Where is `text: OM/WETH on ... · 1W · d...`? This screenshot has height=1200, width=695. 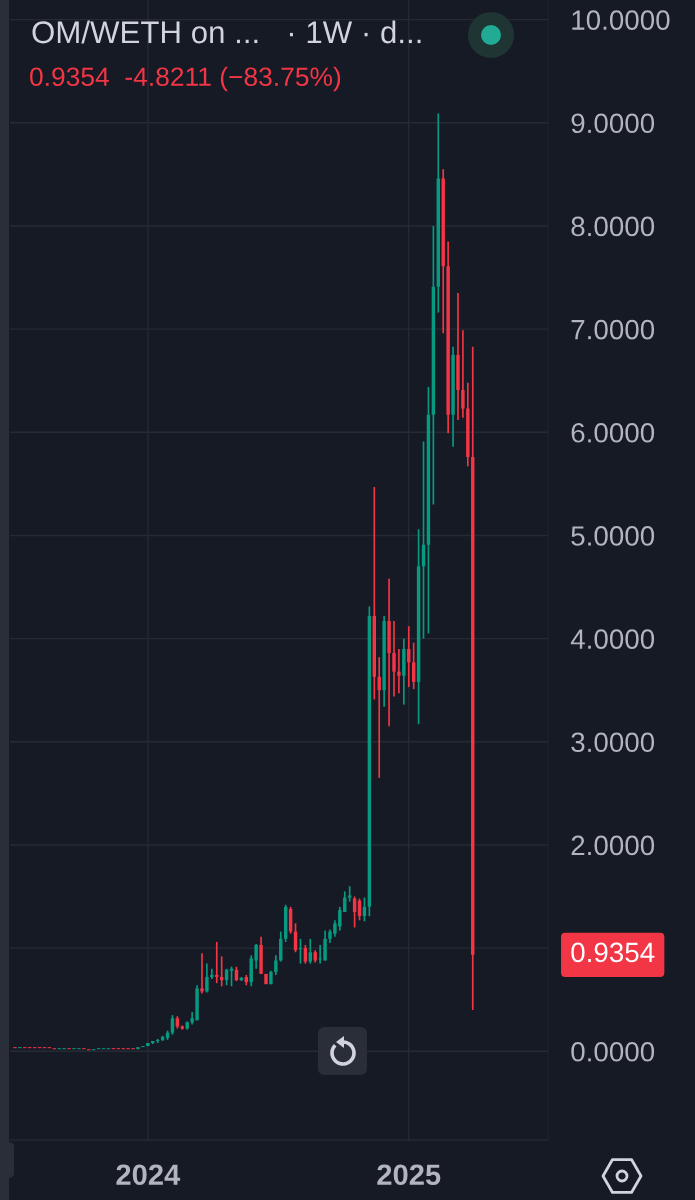 text: OM/WETH on ... · 1W · d... is located at coordinates (226, 32).